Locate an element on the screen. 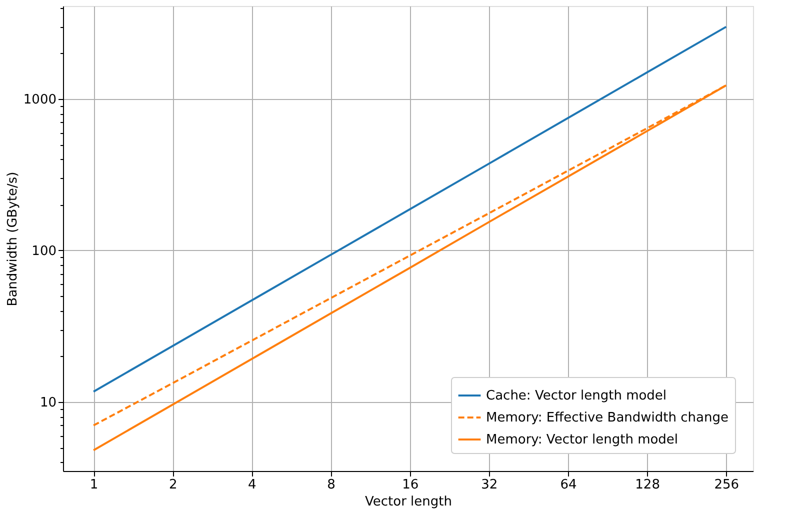  legend-label: Memory: Vector length model is located at coordinates (582, 440).